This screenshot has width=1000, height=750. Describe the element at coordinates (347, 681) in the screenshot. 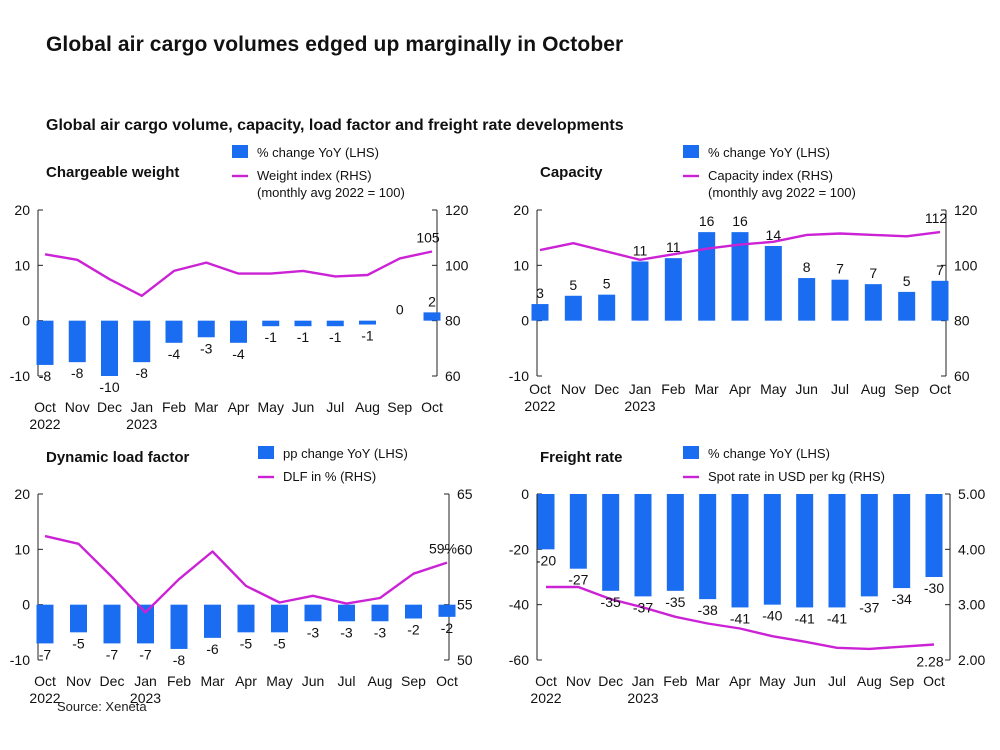

I see `chart3-category-label: Jul` at that location.